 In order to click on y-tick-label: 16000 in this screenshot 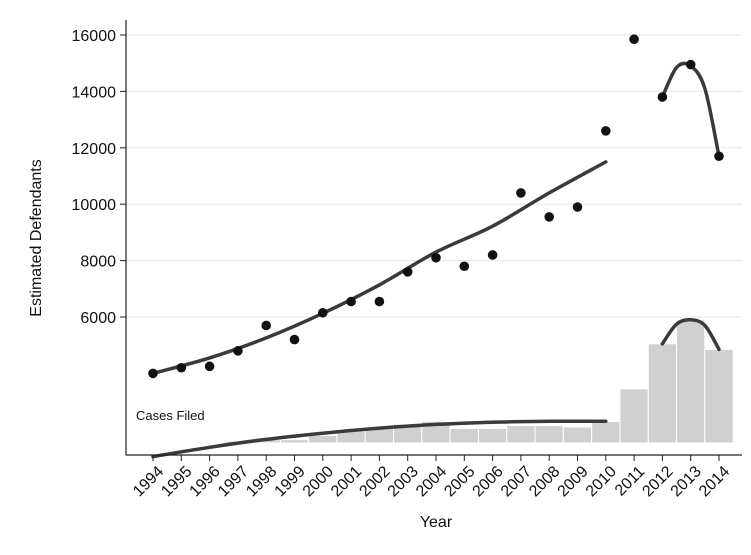, I will do `click(94, 36)`.